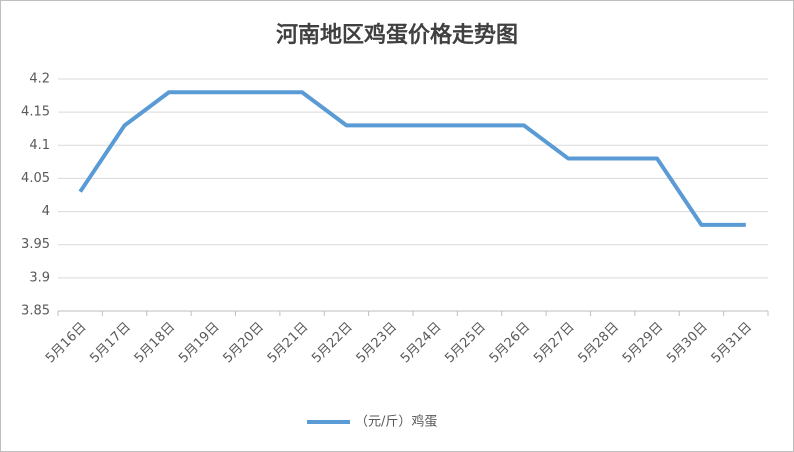 This screenshot has width=794, height=452. What do you see at coordinates (46, 211) in the screenshot?
I see `y-tick-label: 4` at bounding box center [46, 211].